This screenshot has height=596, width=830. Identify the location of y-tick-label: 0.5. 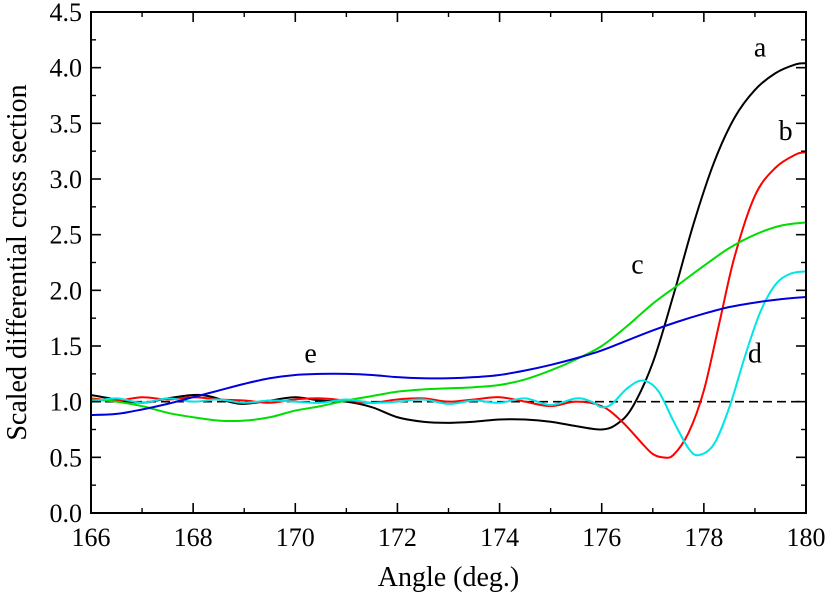
(66, 457).